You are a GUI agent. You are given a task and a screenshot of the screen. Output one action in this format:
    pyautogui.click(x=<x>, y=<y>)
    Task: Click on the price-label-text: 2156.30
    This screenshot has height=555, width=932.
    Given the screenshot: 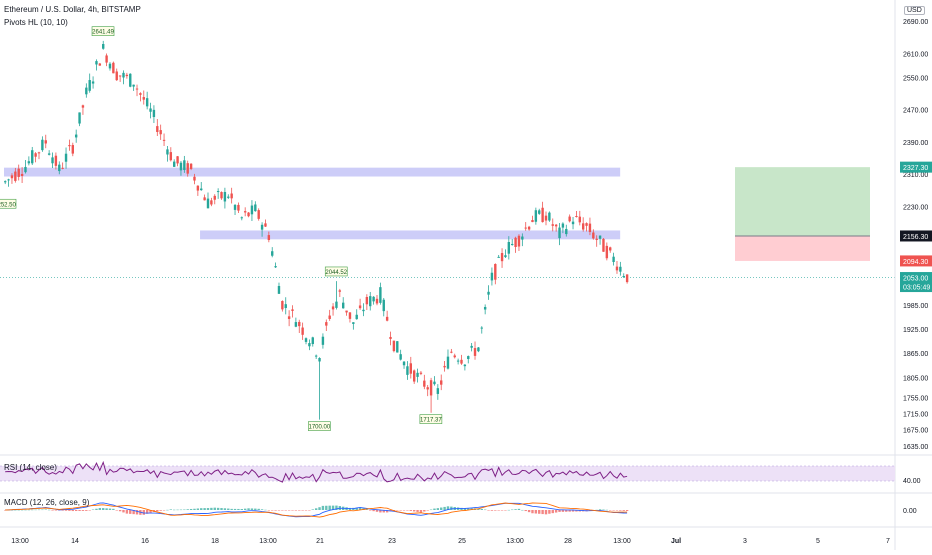 What is the action you would take?
    pyautogui.click(x=915, y=237)
    